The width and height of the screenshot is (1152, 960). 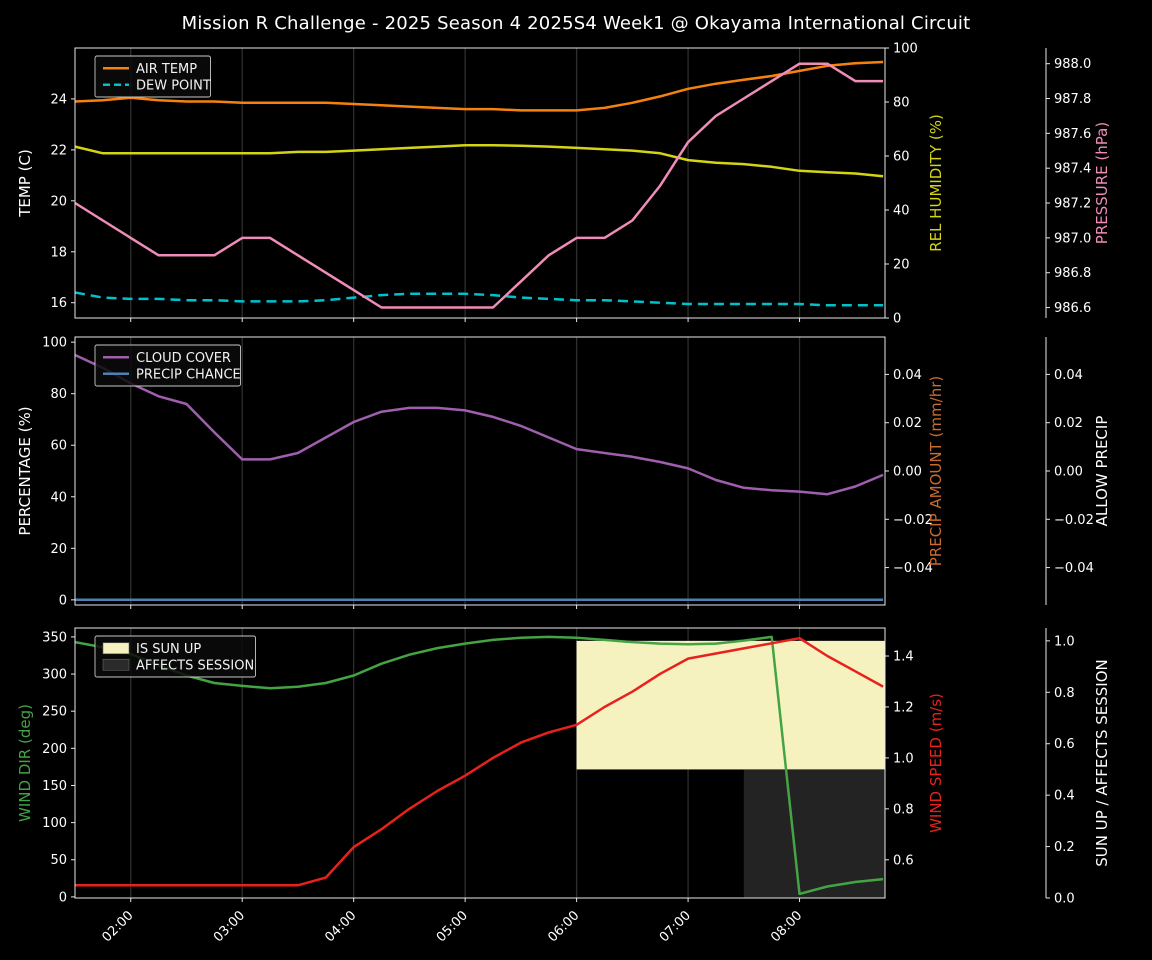 I want to click on y-tick-label: 987.0, so click(x=1072, y=238).